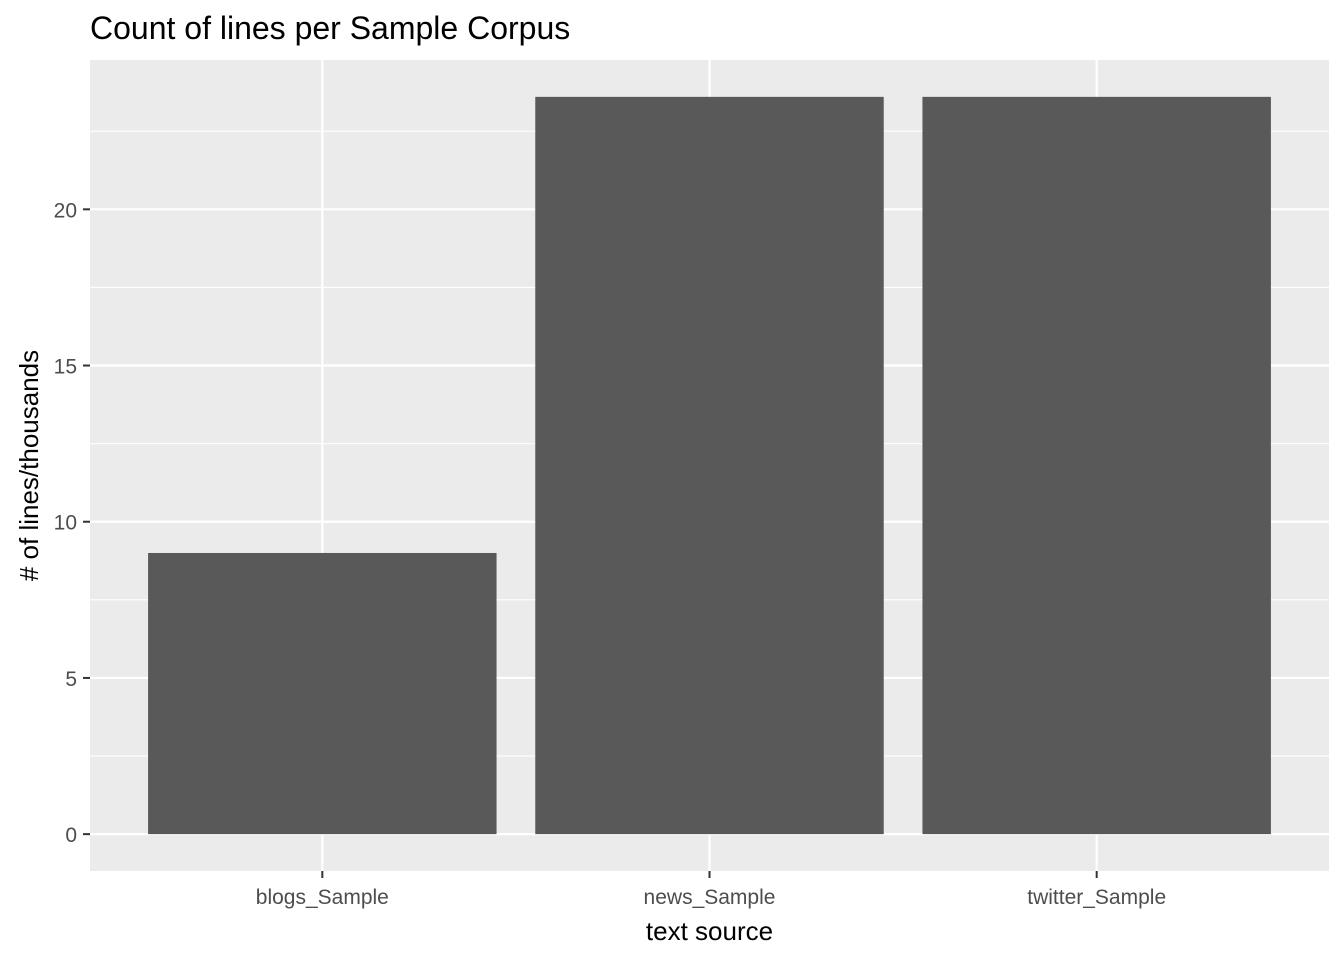  I want to click on x-axis: blogs_Sample news_Sample twitter_Sample, so click(711, 890).